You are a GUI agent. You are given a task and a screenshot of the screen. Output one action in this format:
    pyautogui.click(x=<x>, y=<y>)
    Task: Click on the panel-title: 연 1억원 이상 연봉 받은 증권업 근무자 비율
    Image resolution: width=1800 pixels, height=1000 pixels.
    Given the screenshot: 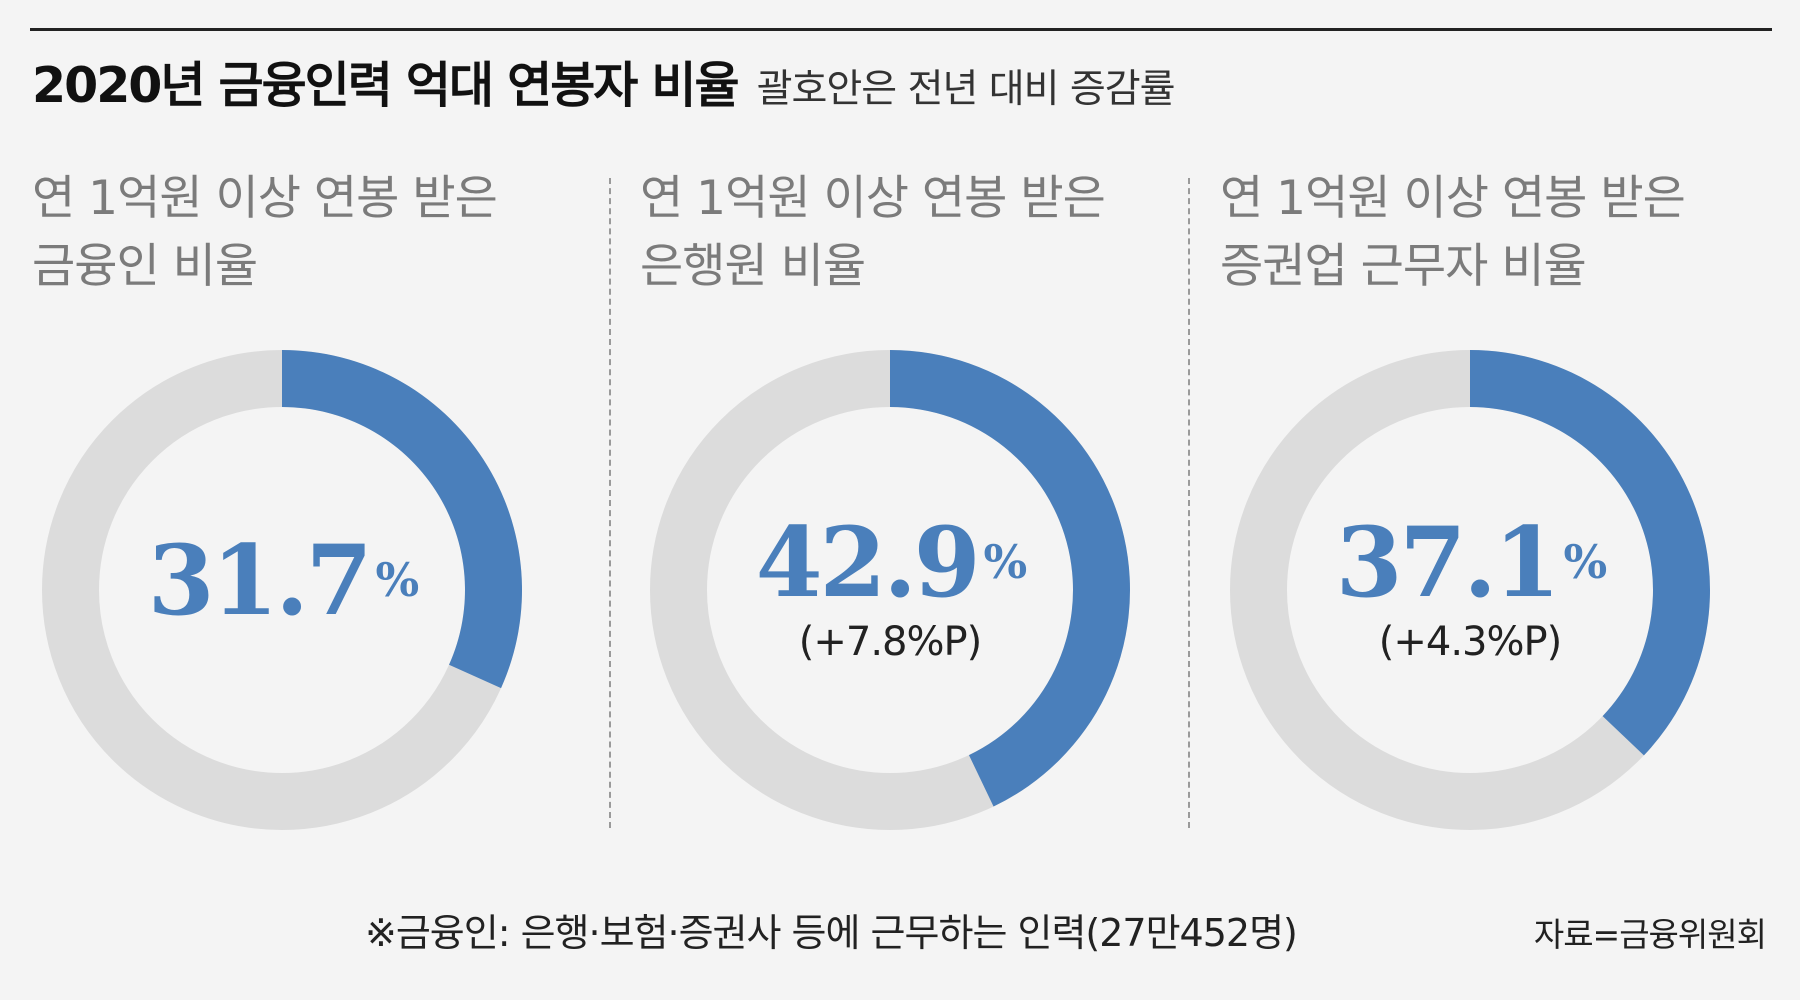 What is the action you would take?
    pyautogui.click(x=1453, y=233)
    